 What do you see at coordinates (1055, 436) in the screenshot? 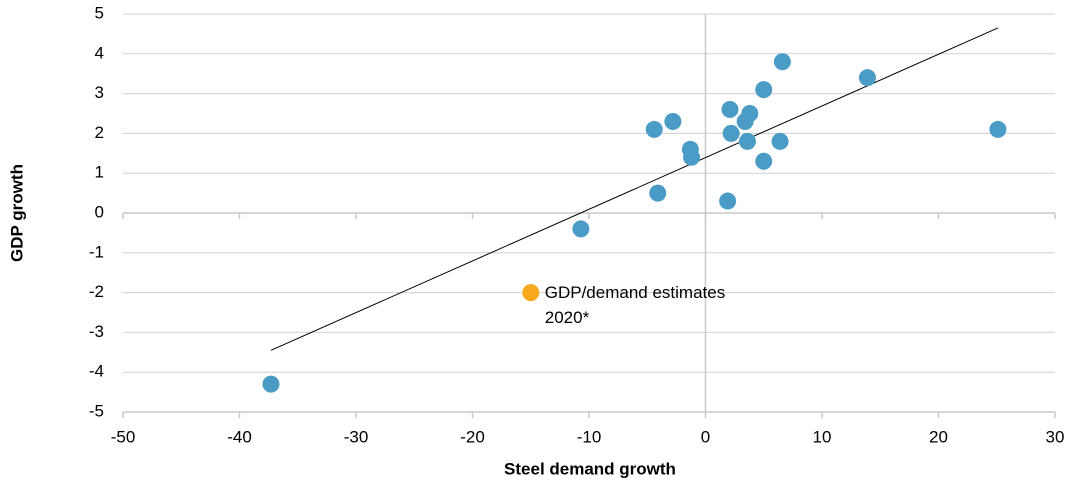
I see `x-tick-label: 30` at bounding box center [1055, 436].